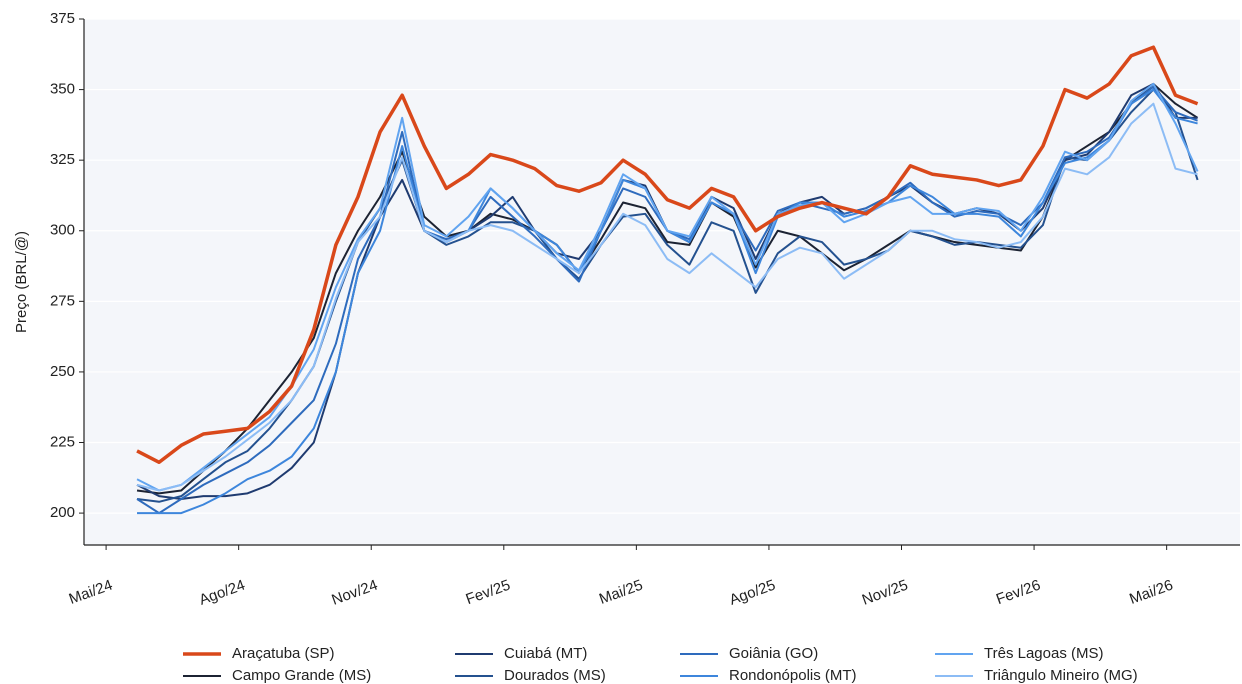  Describe the element at coordinates (354, 593) in the screenshot. I see `x-tick-label: Nov/24` at that location.